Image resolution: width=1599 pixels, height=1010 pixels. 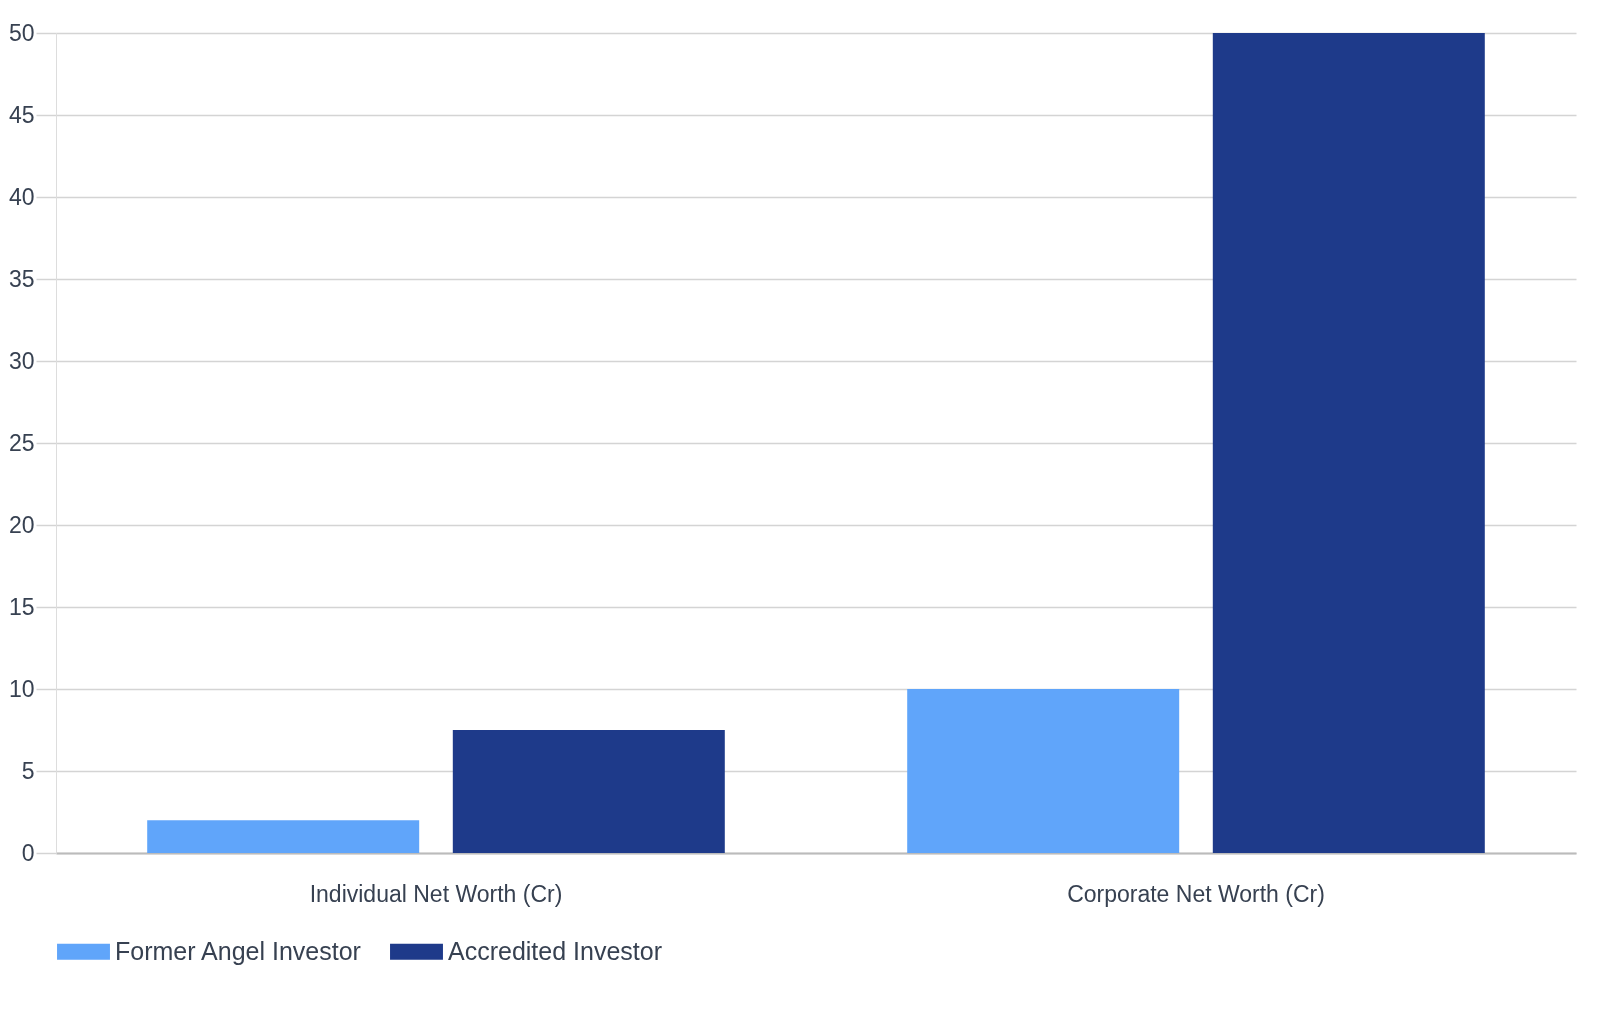 What do you see at coordinates (21, 196) in the screenshot?
I see `y-tick-label: 40` at bounding box center [21, 196].